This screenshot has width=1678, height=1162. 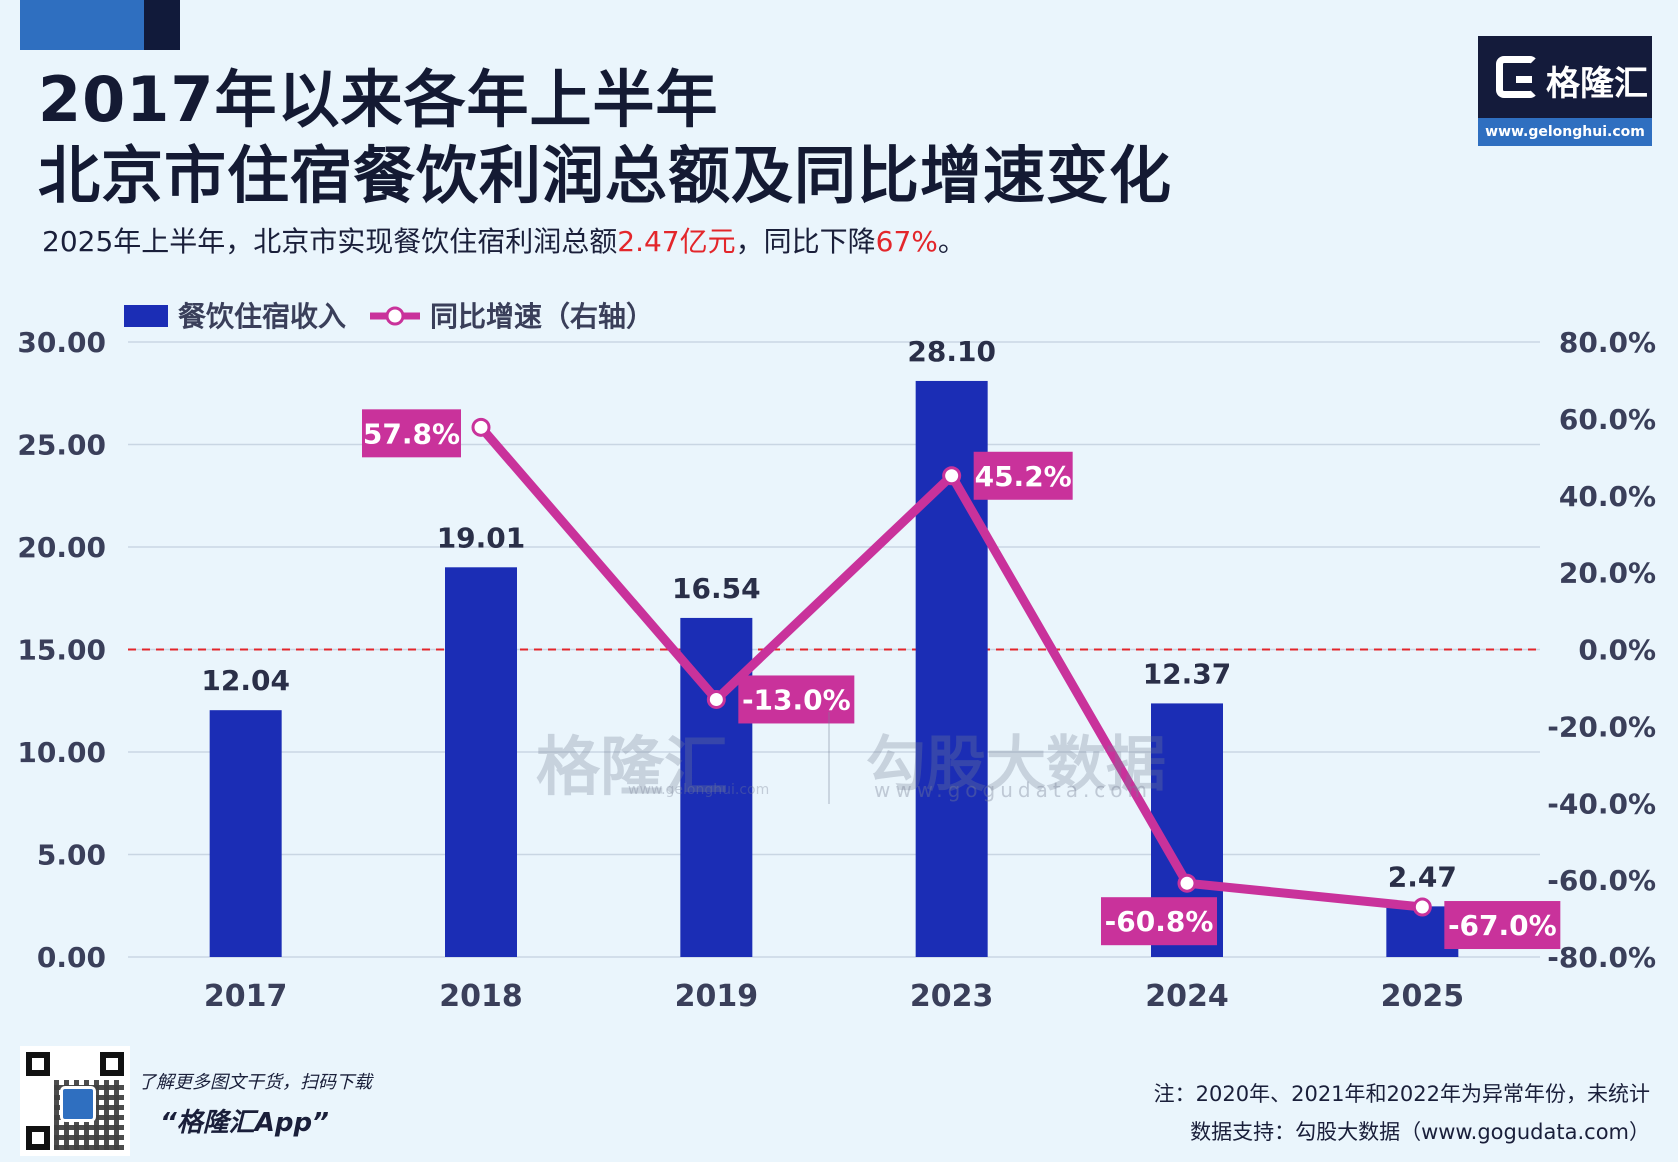 I want to click on x-tick-label: 2025, so click(x=1423, y=996).